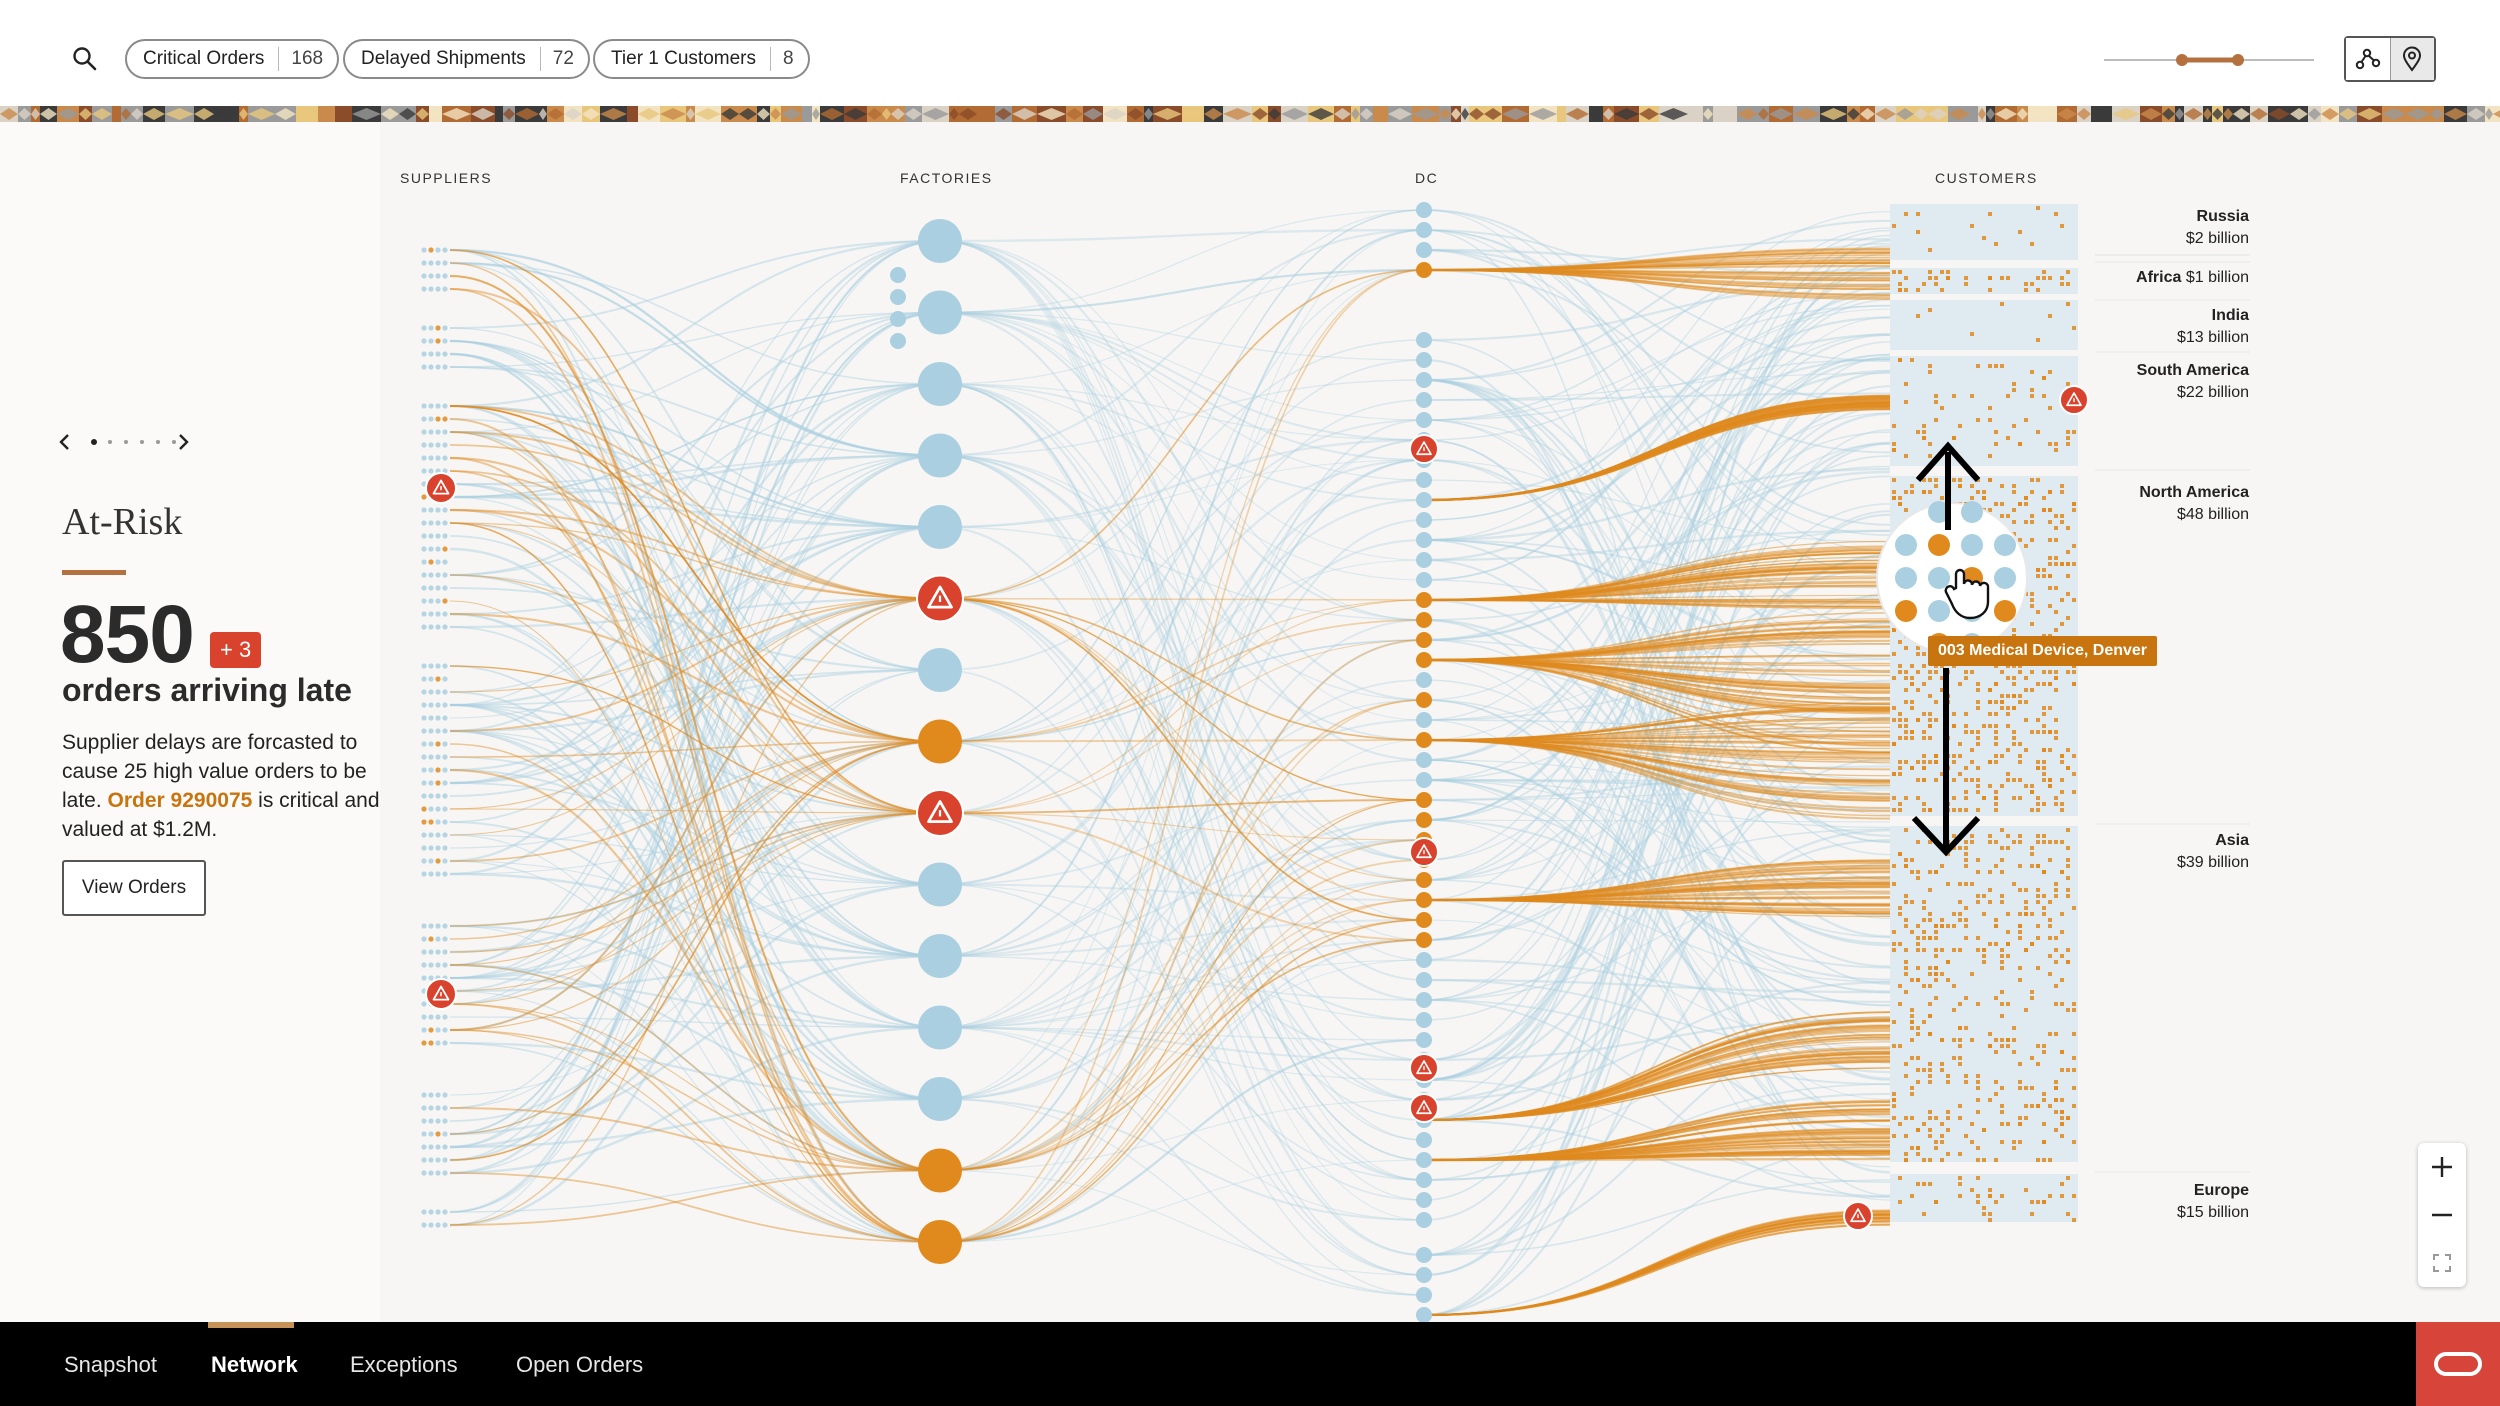 The height and width of the screenshot is (1406, 2500). Describe the element at coordinates (2458, 1364) in the screenshot. I see `oracle-logo-button` at that location.